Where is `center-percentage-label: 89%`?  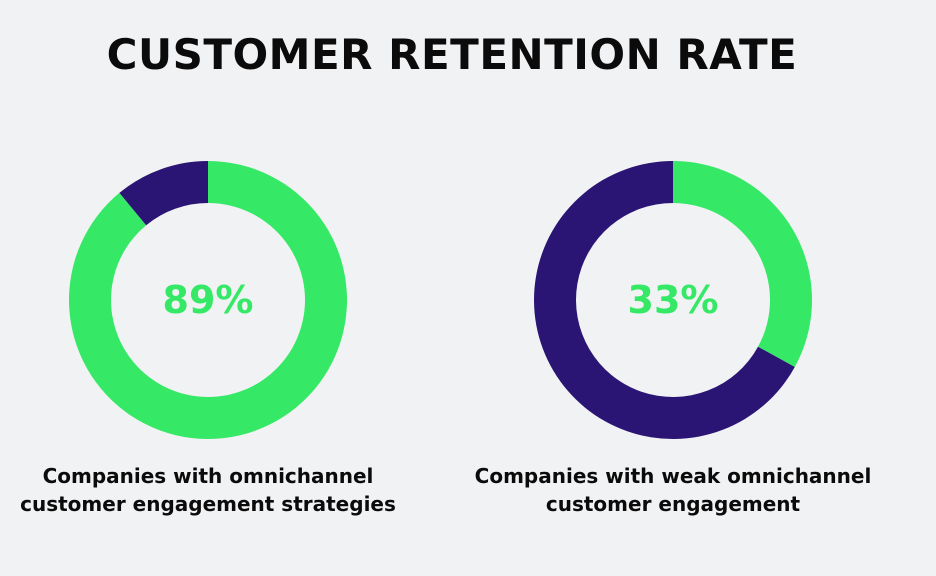 center-percentage-label: 89% is located at coordinates (208, 300).